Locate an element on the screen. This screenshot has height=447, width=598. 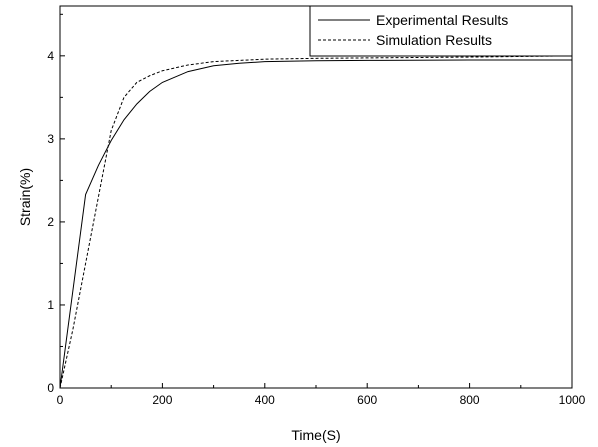
y-axis-label: Strain(%) is located at coordinates (25, 197).